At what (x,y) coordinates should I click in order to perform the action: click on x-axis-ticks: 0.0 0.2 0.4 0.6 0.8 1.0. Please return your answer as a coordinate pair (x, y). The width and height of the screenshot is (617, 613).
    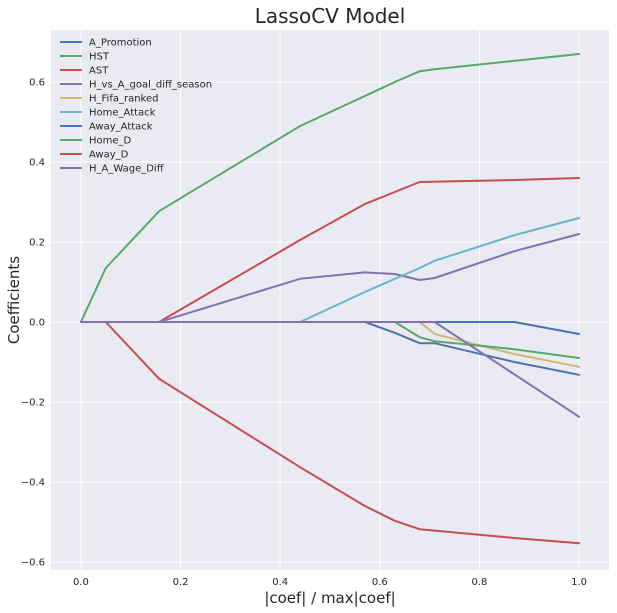
    Looking at the image, I should click on (330, 582).